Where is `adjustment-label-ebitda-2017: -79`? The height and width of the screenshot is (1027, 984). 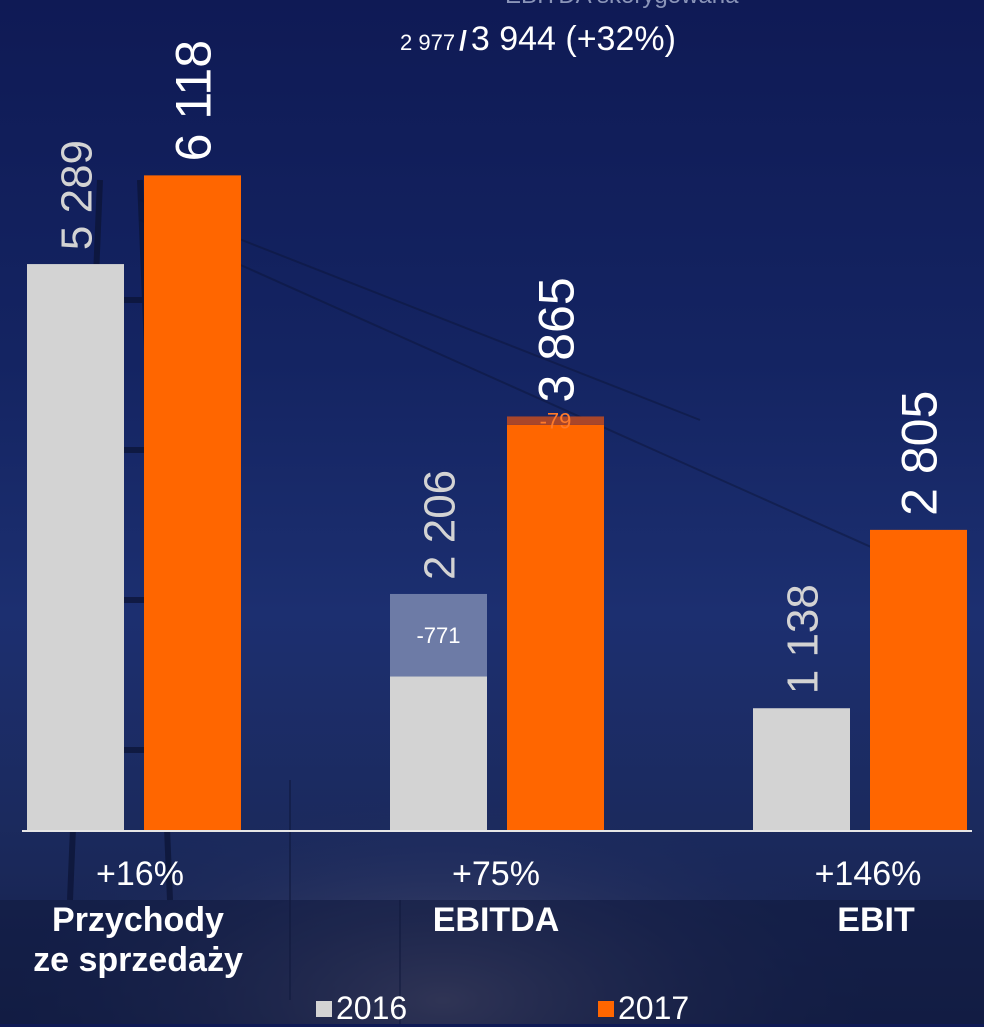 adjustment-label-ebitda-2017: -79 is located at coordinates (556, 421).